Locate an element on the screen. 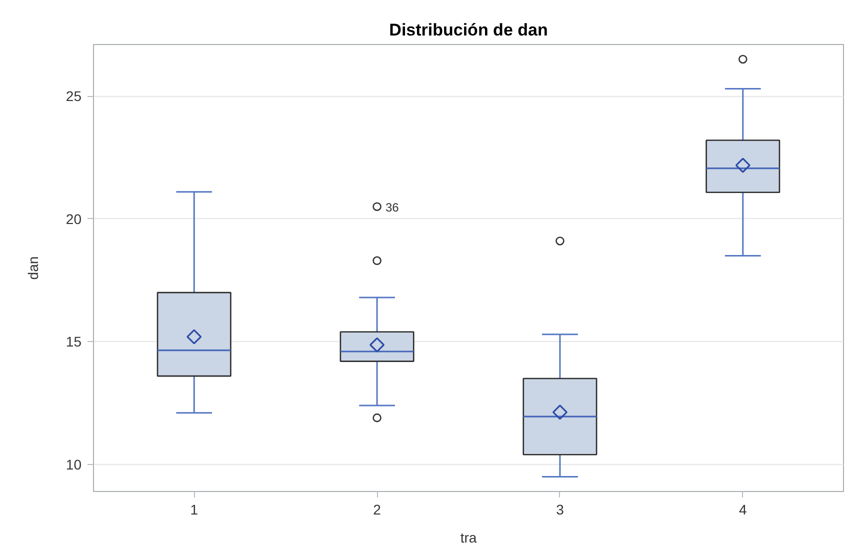 Image resolution: width=847 pixels, height=559 pixels. y-tick-label: 20 is located at coordinates (74, 218).